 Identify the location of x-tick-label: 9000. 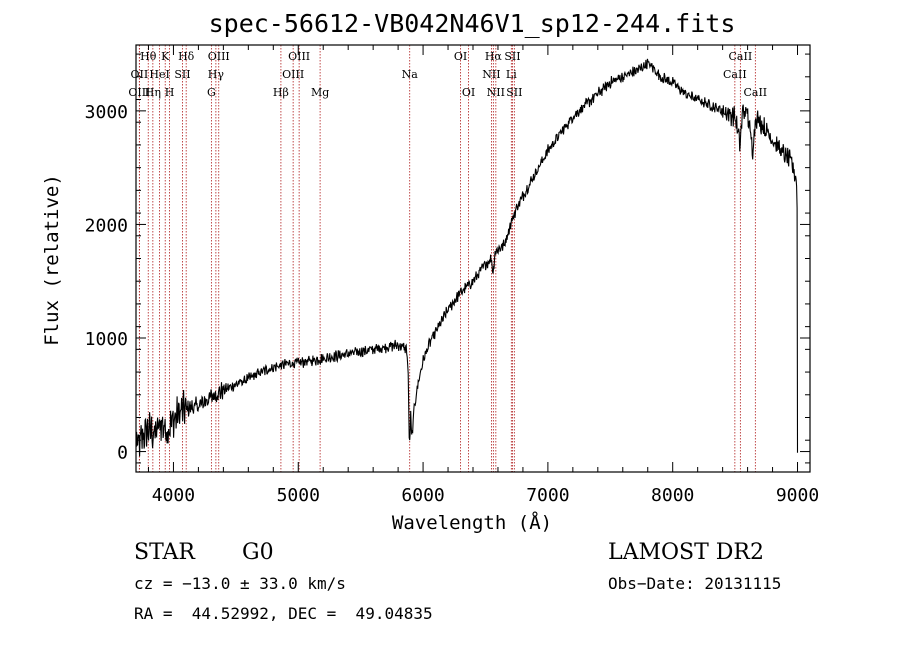
(797, 495).